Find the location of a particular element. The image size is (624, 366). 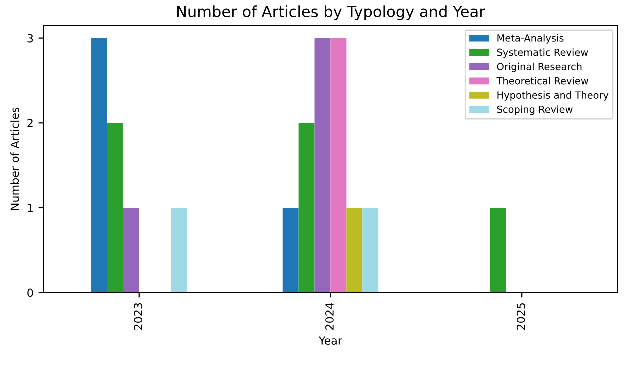

x-tick-label: 2023 is located at coordinates (138, 316).